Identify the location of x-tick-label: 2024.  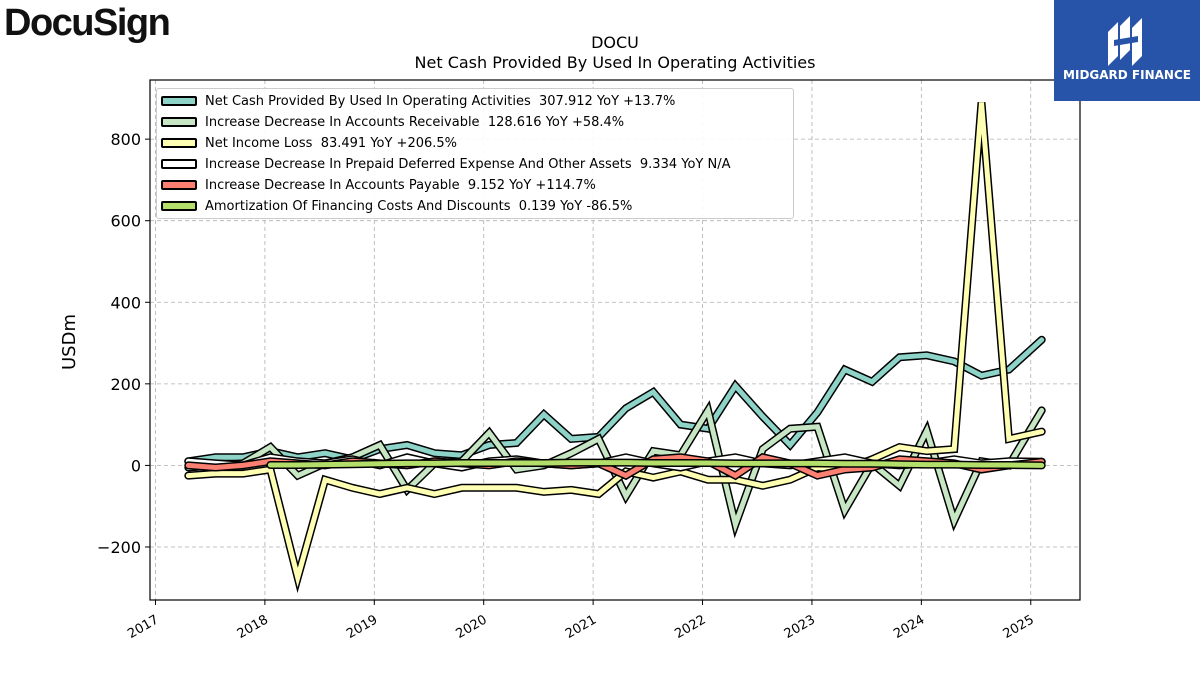
(909, 627).